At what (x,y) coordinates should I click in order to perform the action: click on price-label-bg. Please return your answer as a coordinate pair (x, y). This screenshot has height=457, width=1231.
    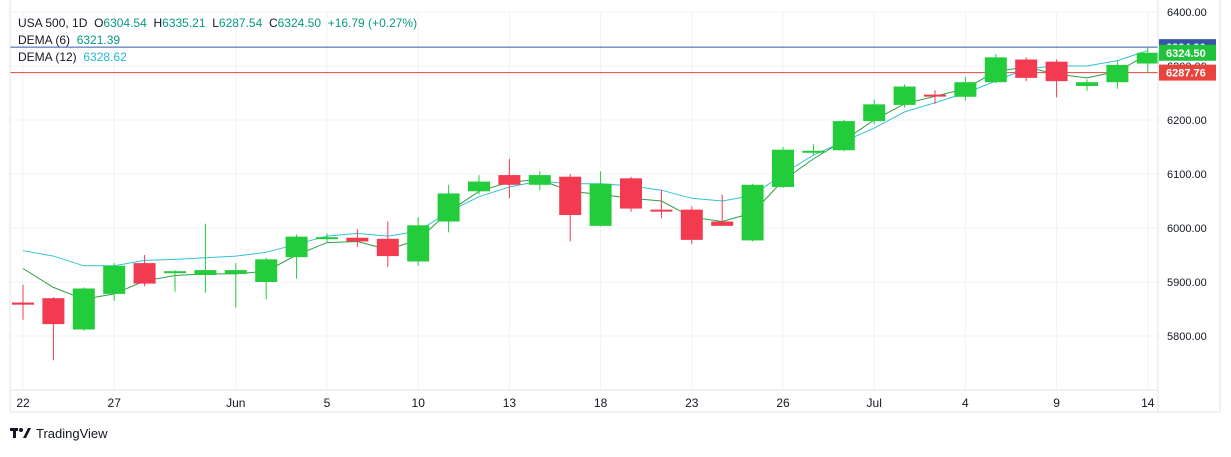
    Looking at the image, I should click on (1187, 52).